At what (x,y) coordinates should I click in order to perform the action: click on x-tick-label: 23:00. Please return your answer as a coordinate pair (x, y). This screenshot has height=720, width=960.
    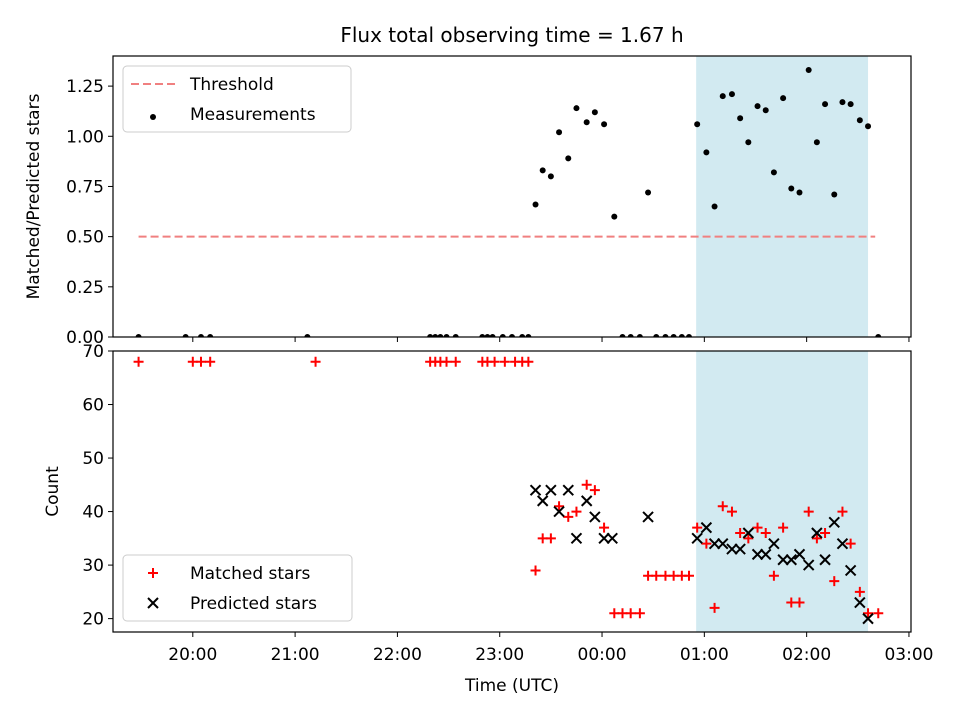
    Looking at the image, I should click on (499, 655).